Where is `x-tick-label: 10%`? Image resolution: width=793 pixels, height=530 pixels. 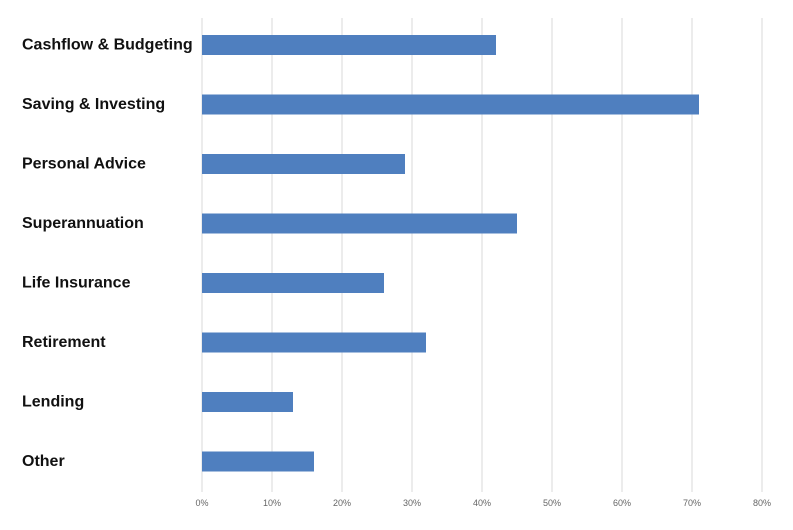
x-tick-label: 10% is located at coordinates (272, 503).